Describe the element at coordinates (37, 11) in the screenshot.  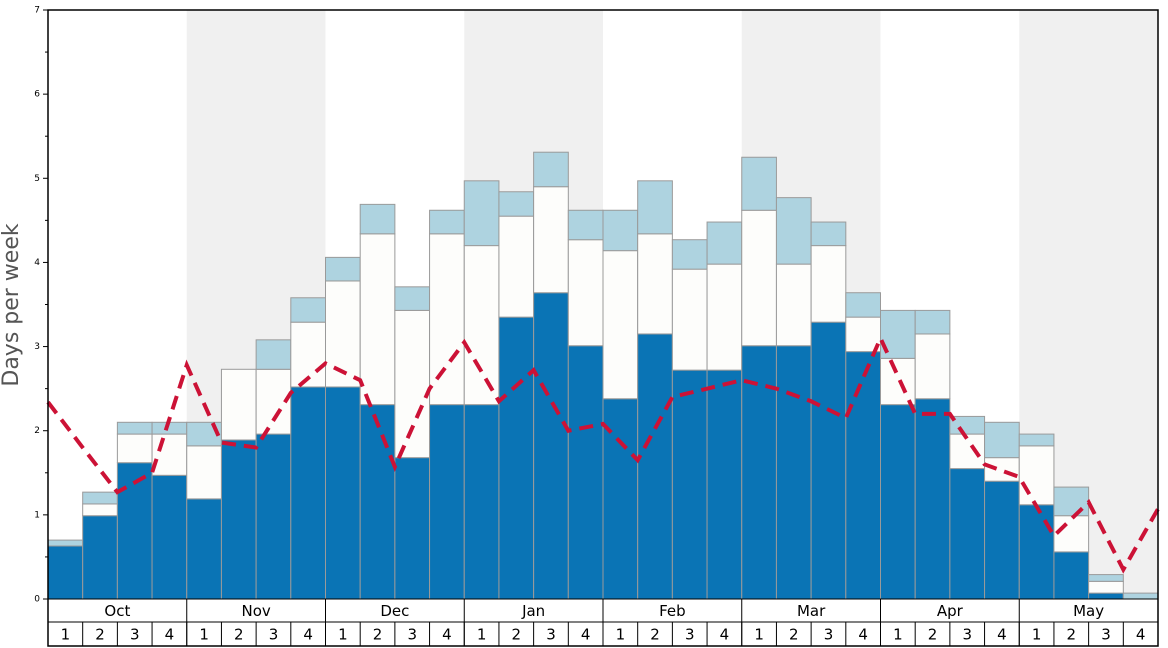
I see `y-tick-label: 7` at that location.